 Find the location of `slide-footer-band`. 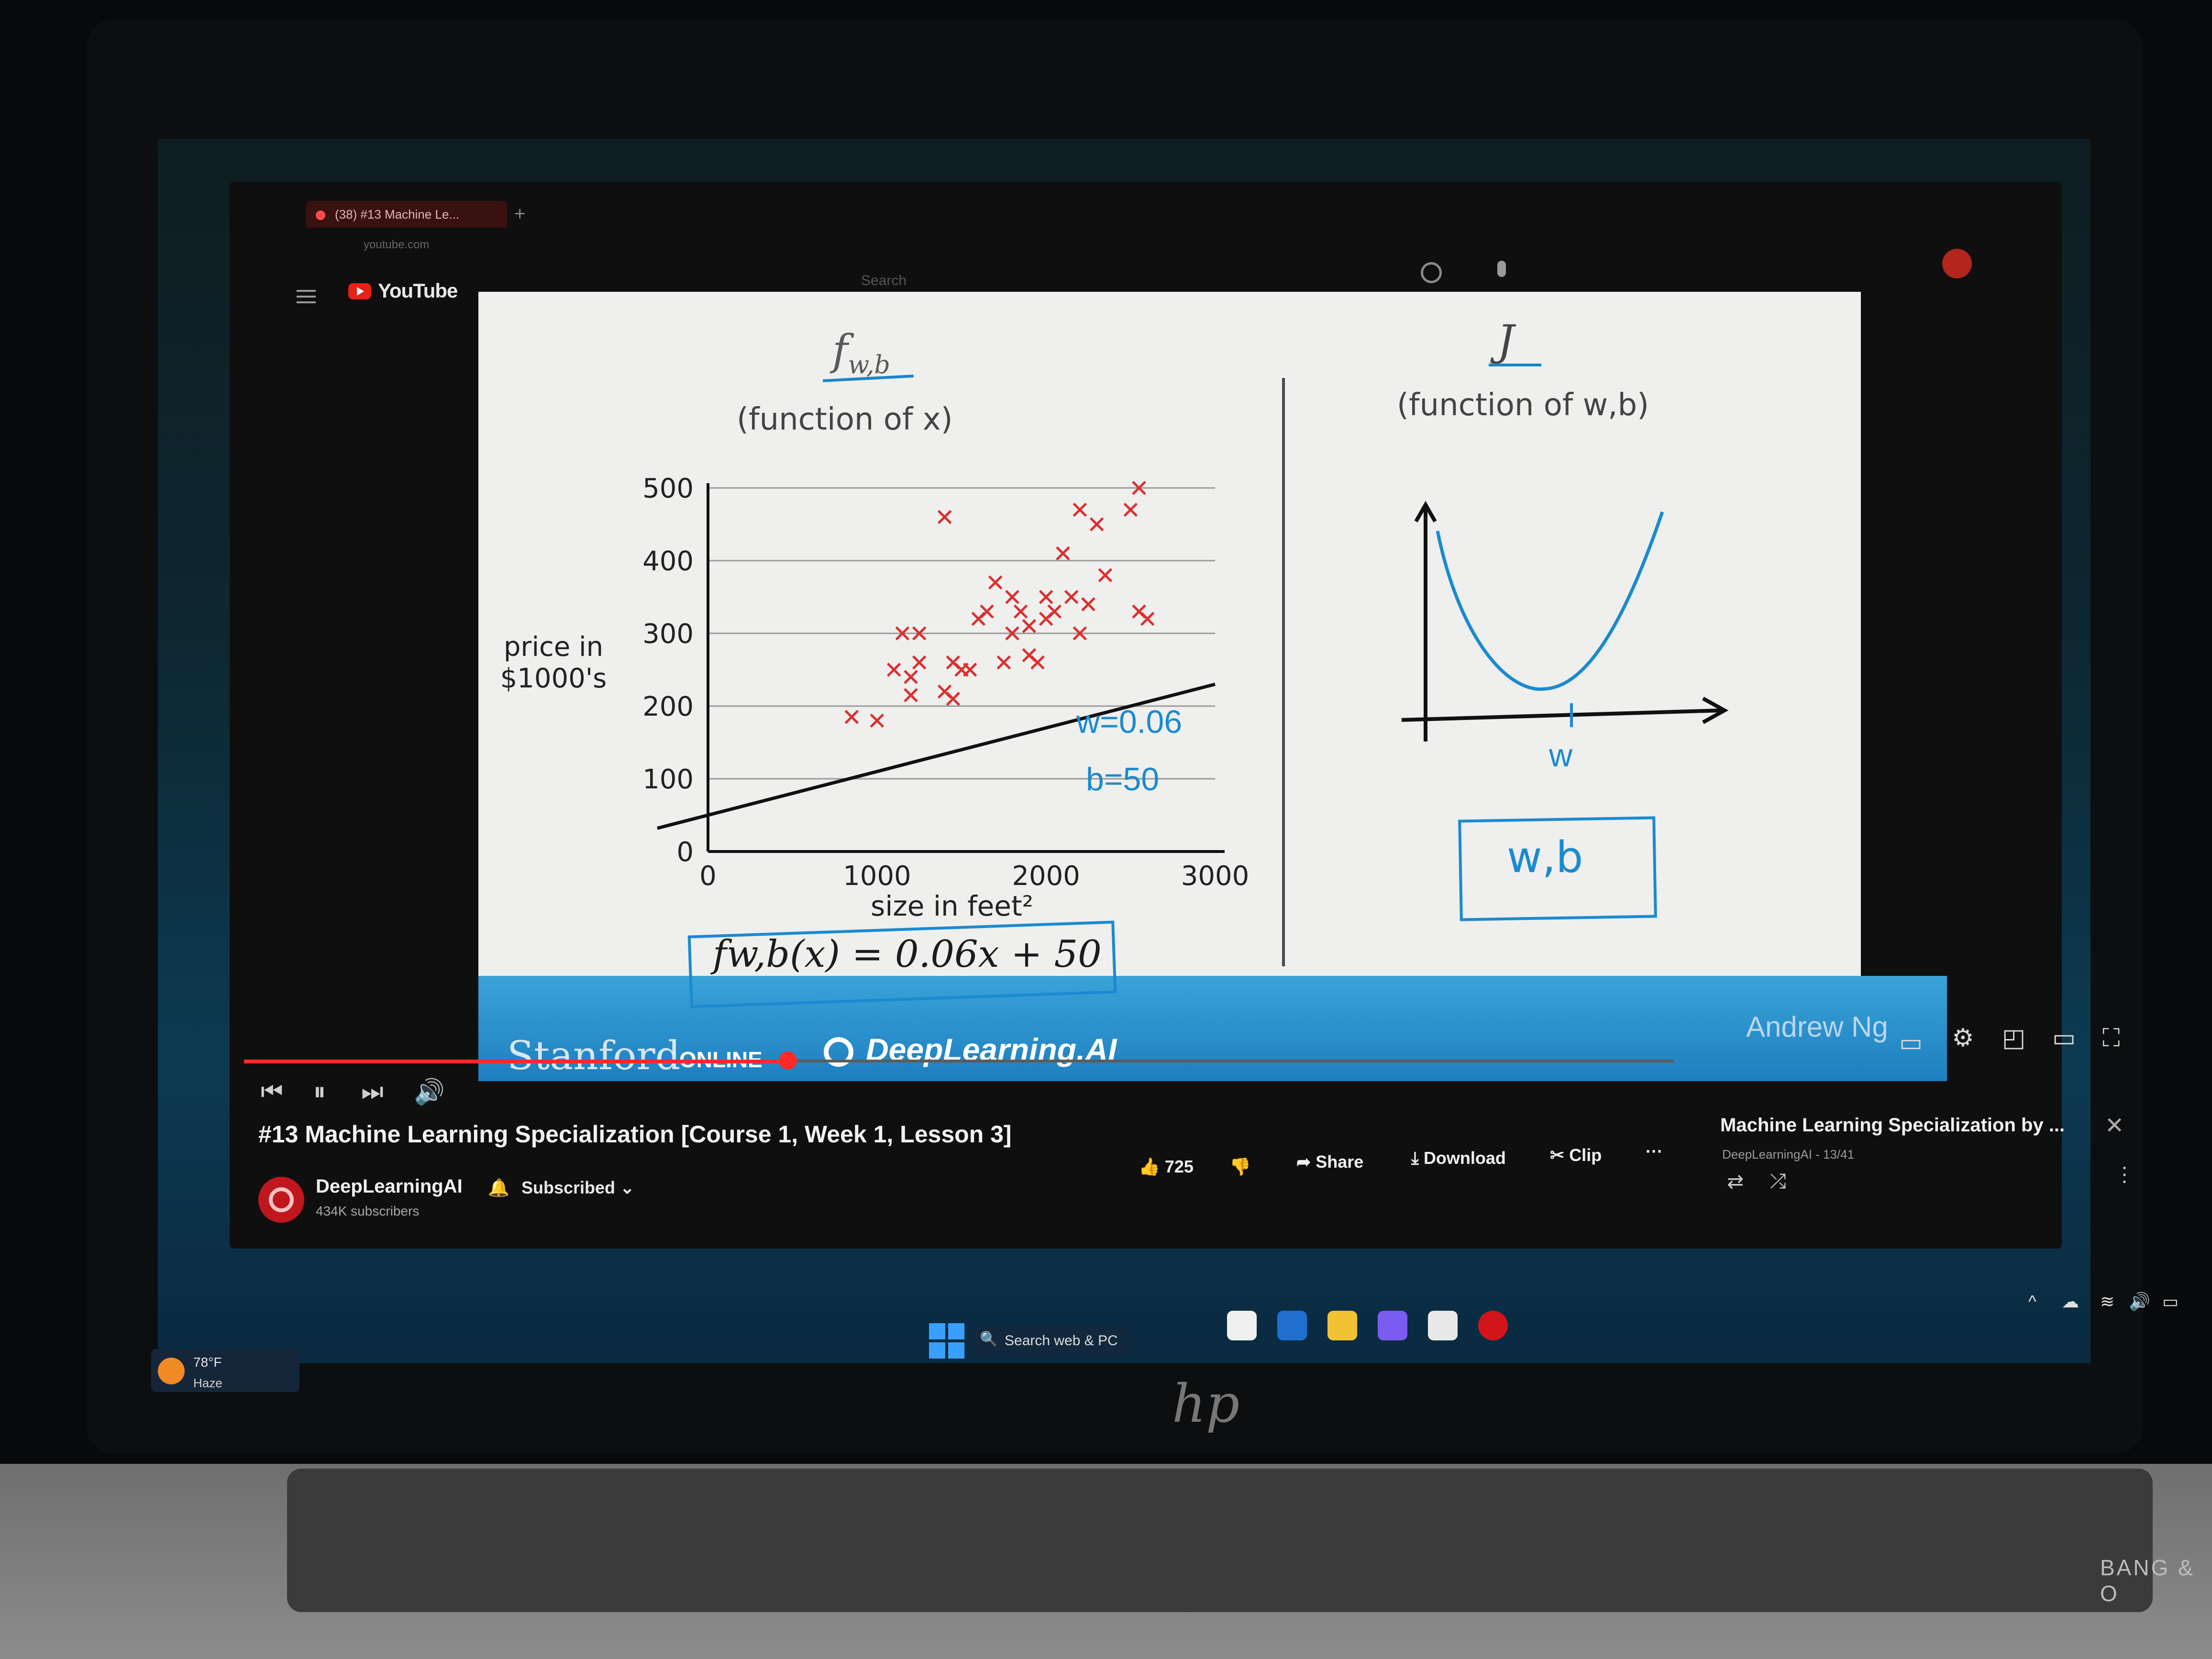

slide-footer-band is located at coordinates (1212, 1028).